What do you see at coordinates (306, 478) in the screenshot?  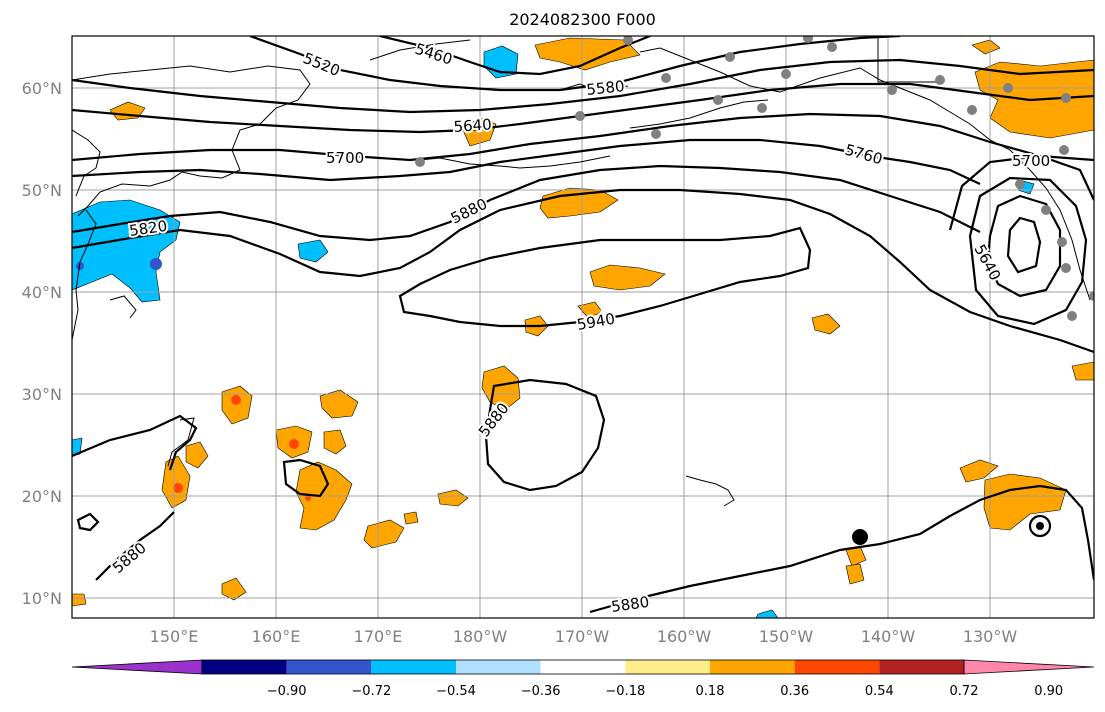 I see `contour-5880-west-loop` at bounding box center [306, 478].